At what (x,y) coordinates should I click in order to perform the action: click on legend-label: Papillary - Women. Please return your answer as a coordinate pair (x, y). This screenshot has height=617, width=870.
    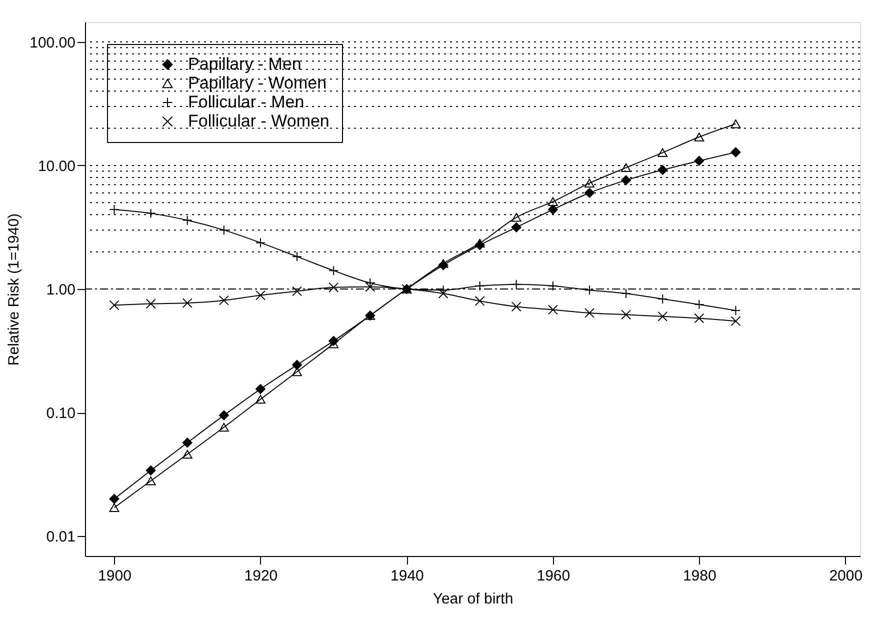
    Looking at the image, I should click on (257, 83).